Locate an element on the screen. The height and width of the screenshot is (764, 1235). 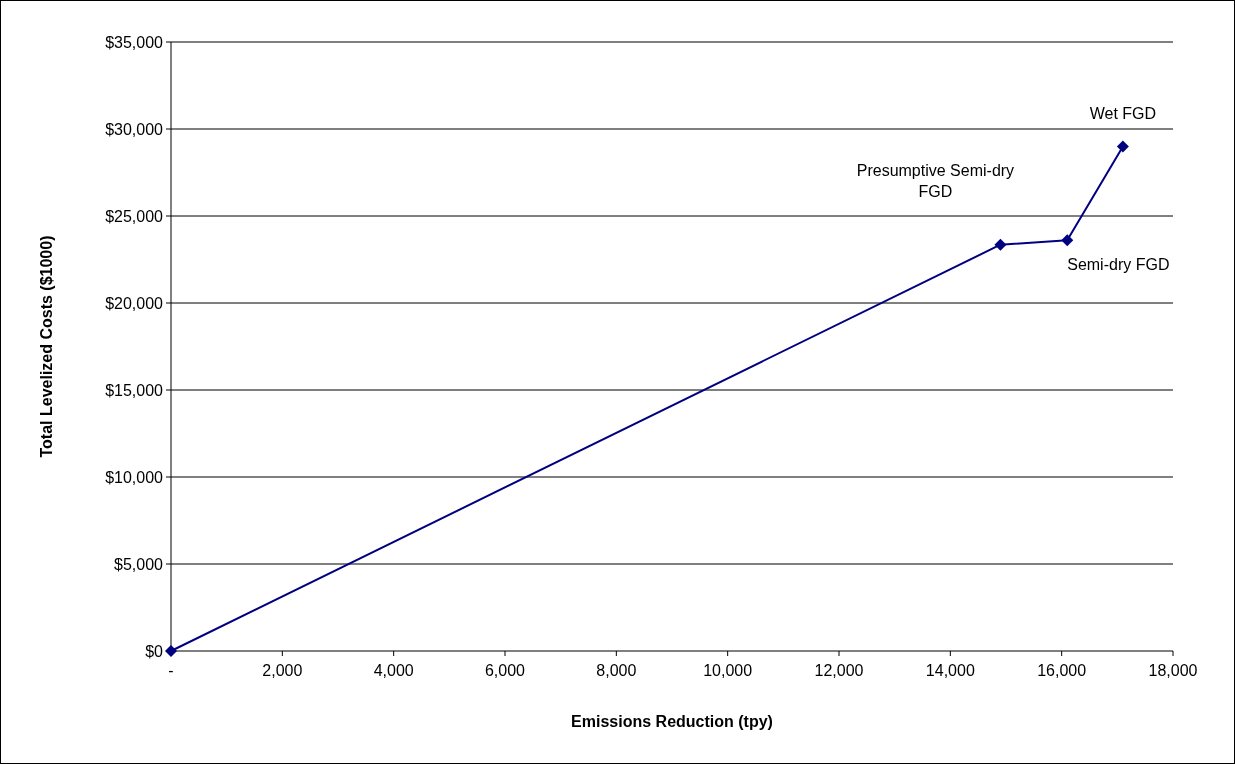
x-tick-label: 8,000 is located at coordinates (616, 670).